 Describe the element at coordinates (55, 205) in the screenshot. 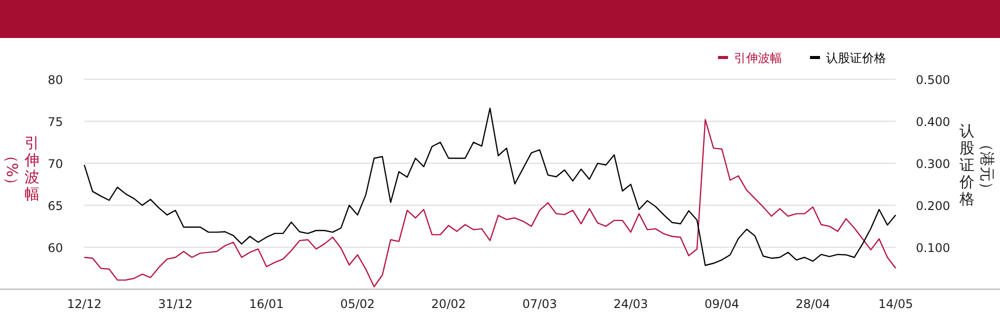

I see `y-tick-label: 65` at that location.